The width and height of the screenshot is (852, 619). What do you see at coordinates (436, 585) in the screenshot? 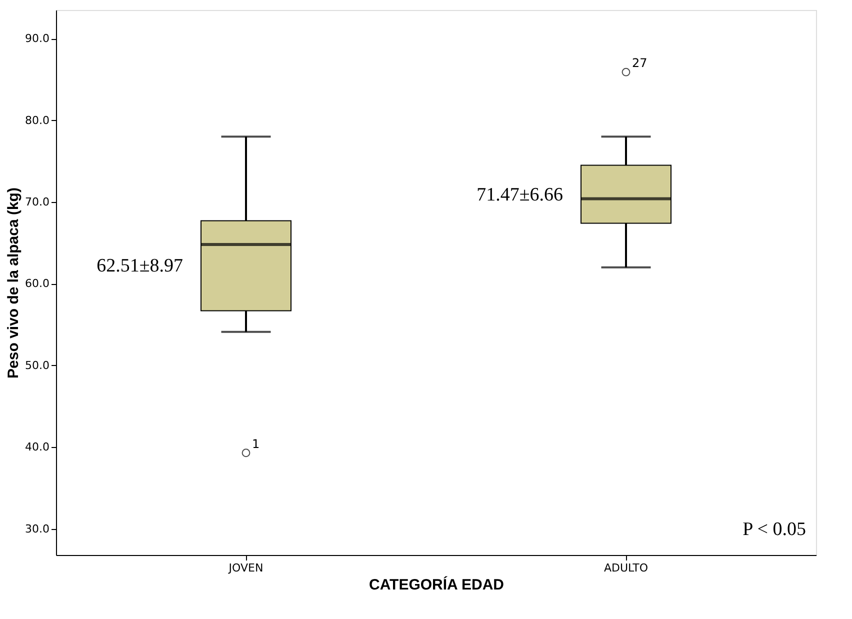
I see `x-axis-title: CATEGORÍA EDAD` at bounding box center [436, 585].